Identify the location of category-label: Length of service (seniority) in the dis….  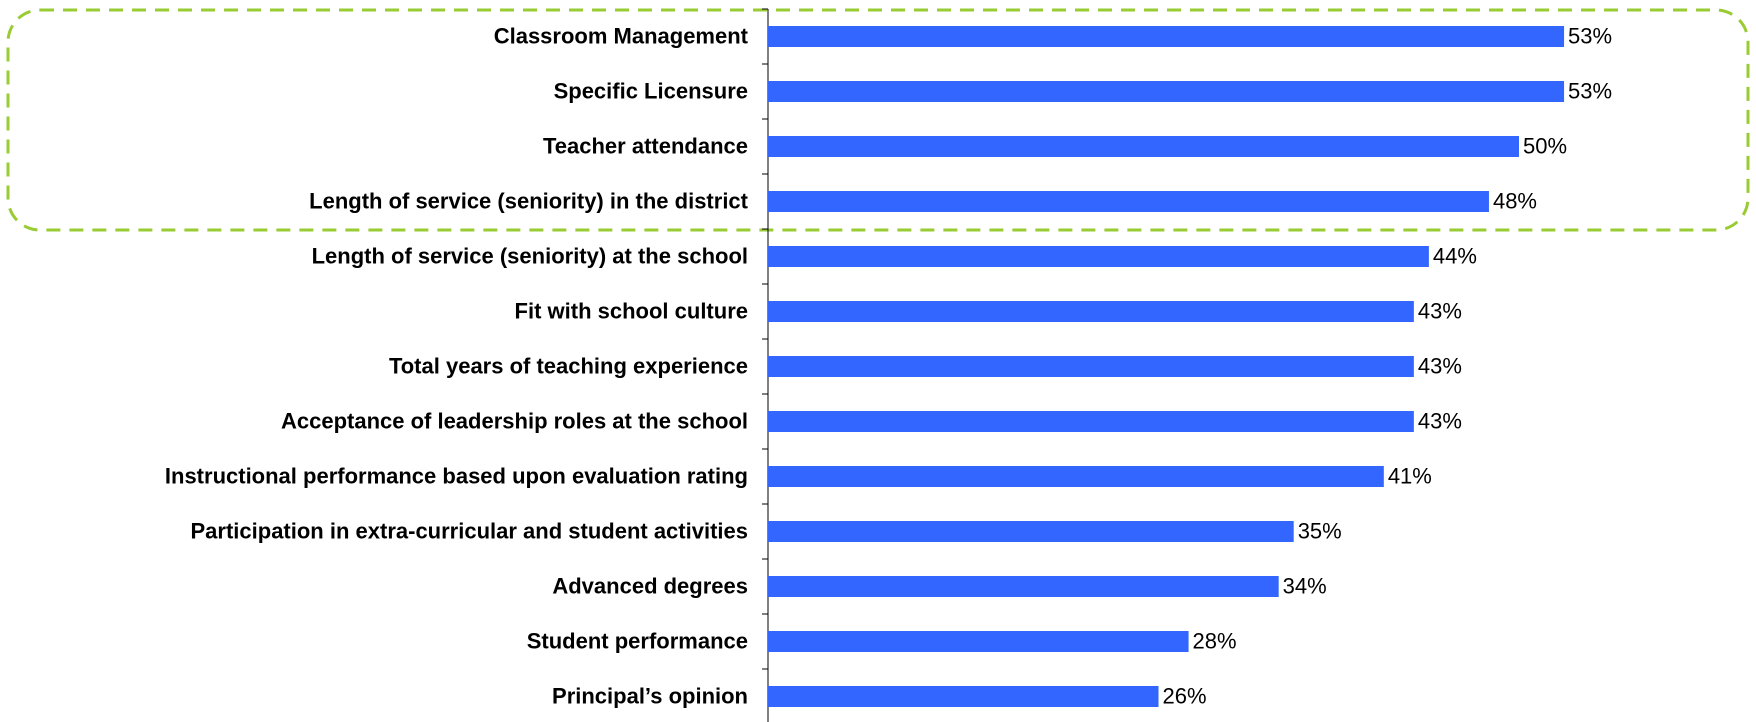
(529, 200).